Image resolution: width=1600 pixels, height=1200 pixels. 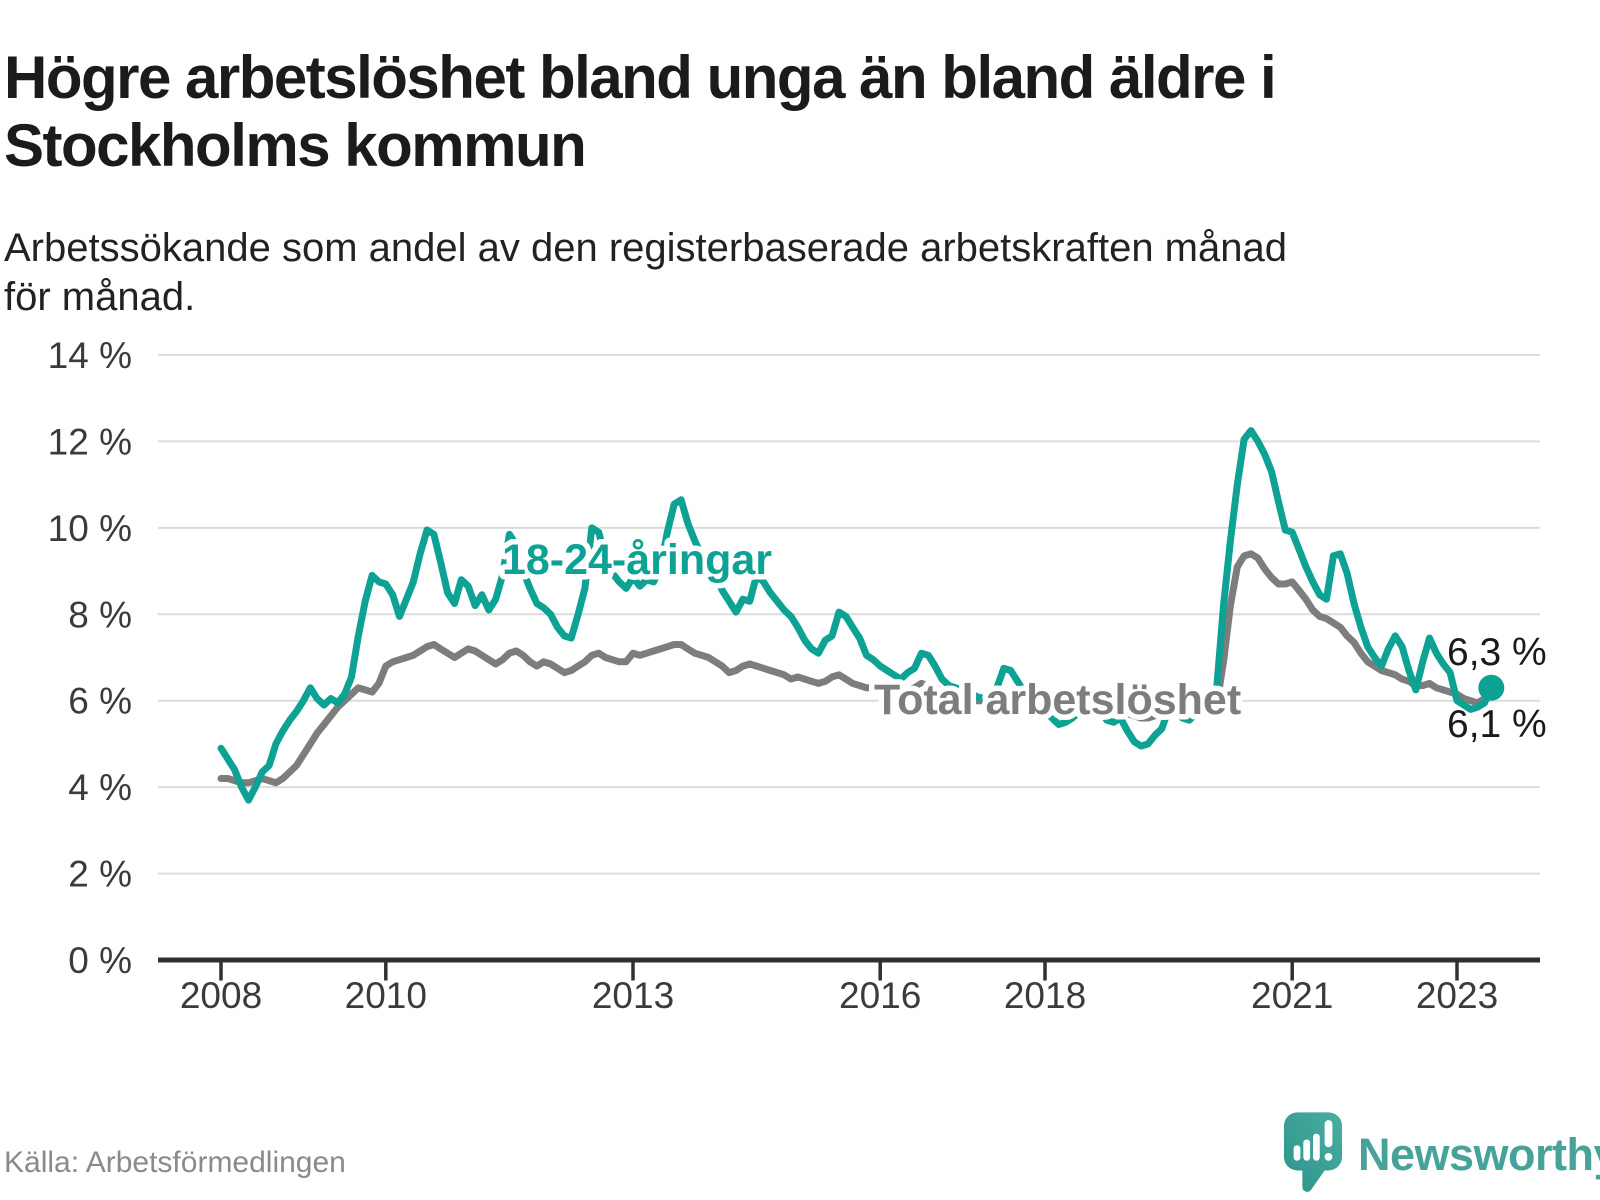 What do you see at coordinates (100, 701) in the screenshot?
I see `y-tick-label: 6 %` at bounding box center [100, 701].